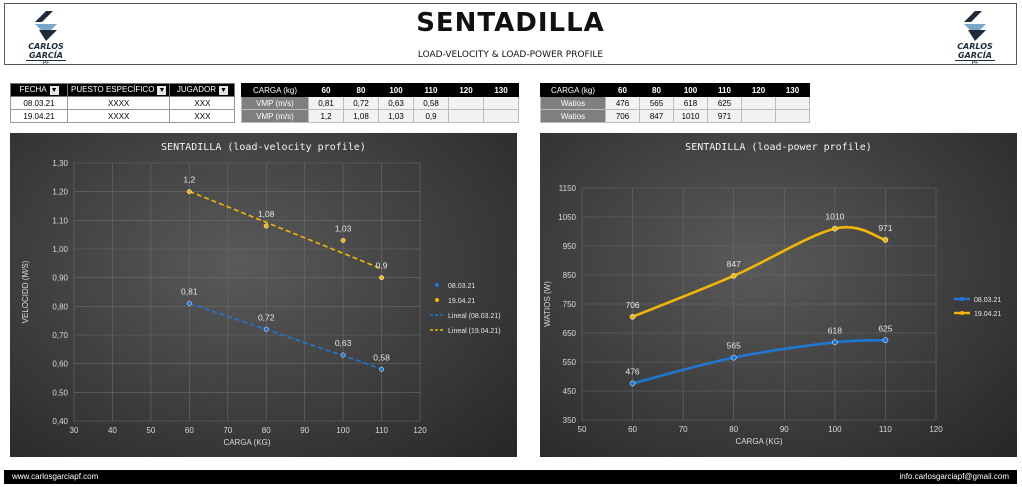 The width and height of the screenshot is (1022, 487). I want to click on x-tick-label: 40, so click(112, 430).